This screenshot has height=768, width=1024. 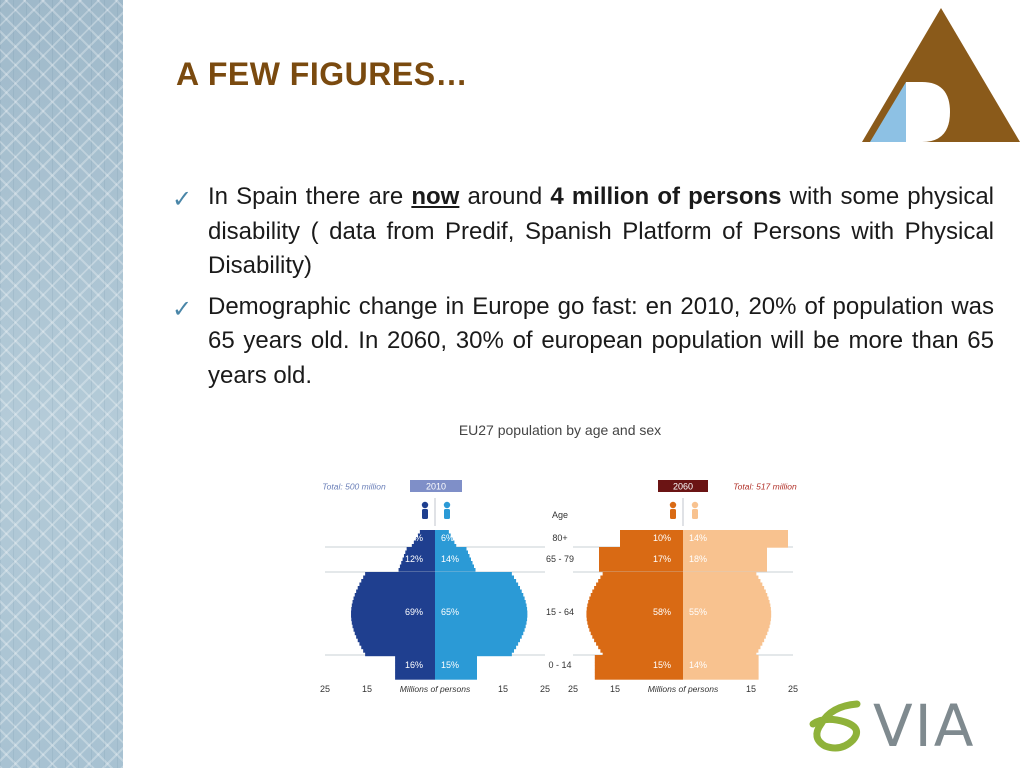 What do you see at coordinates (559, 665) in the screenshot?
I see `age-label: 0 - 14` at bounding box center [559, 665].